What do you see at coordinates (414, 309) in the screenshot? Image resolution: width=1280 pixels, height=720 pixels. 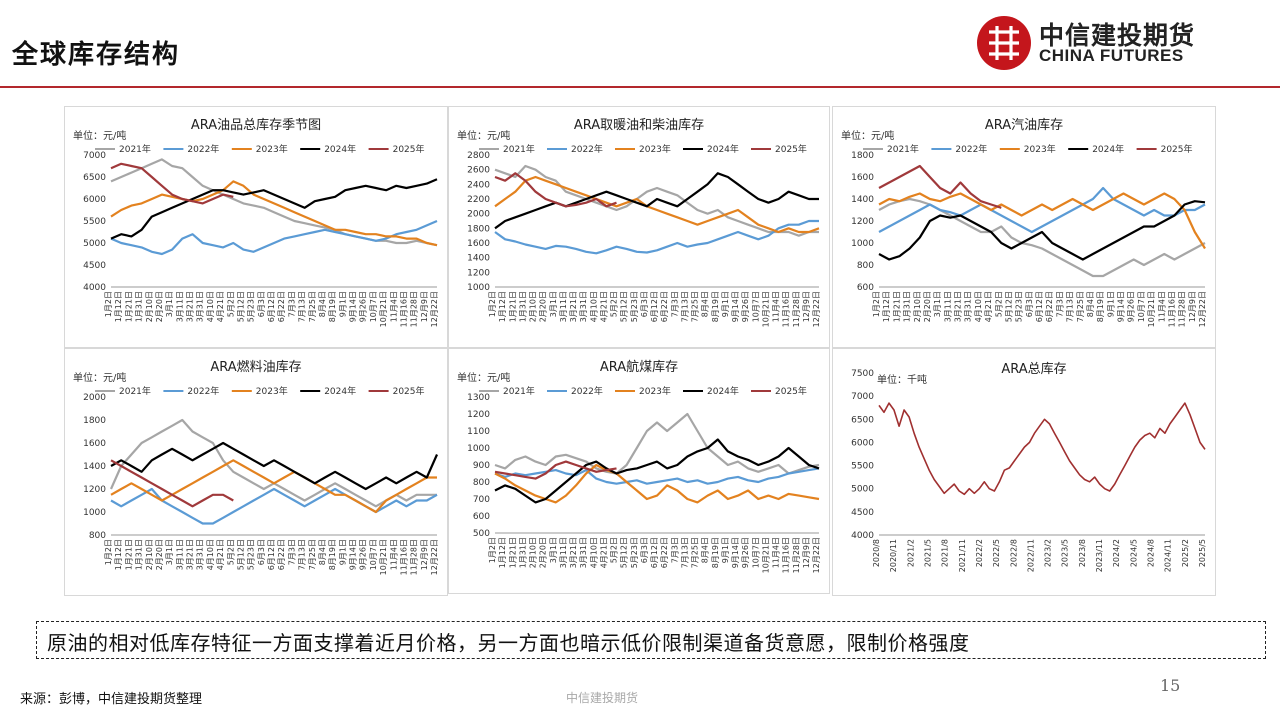 I see `x-tick-label: 11月28日` at bounding box center [414, 309].